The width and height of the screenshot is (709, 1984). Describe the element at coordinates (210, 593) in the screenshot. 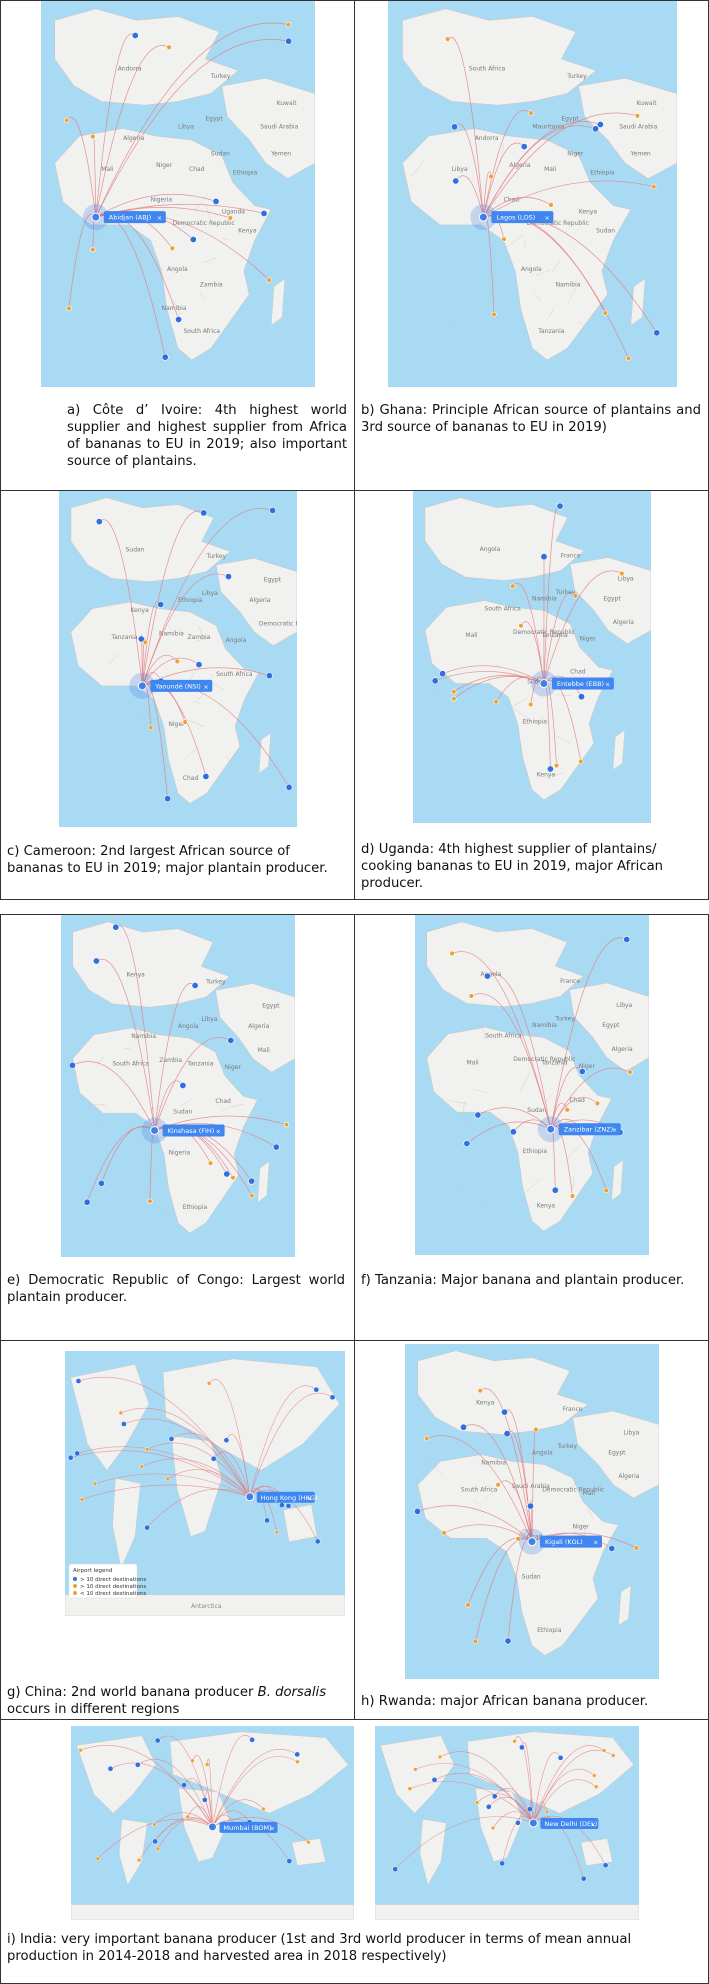

I see `country-label: Libya` at that location.